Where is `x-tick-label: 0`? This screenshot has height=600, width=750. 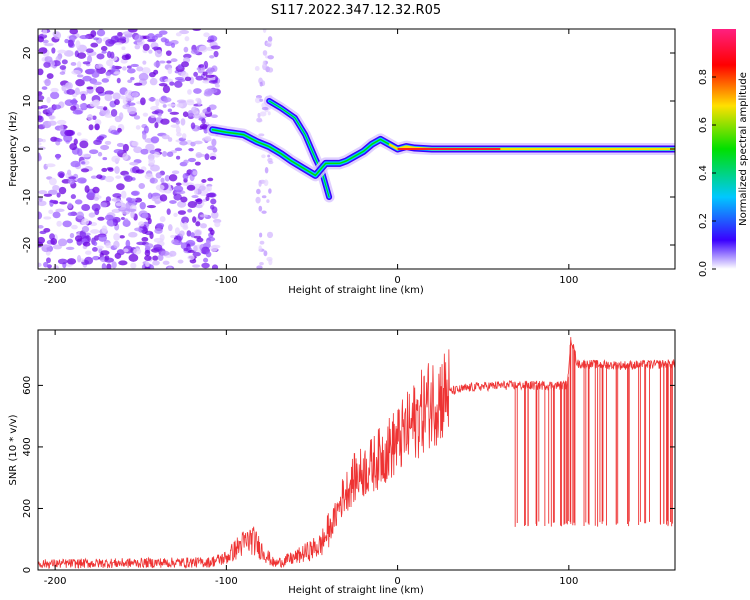 x-tick-label: 0 is located at coordinates (397, 581).